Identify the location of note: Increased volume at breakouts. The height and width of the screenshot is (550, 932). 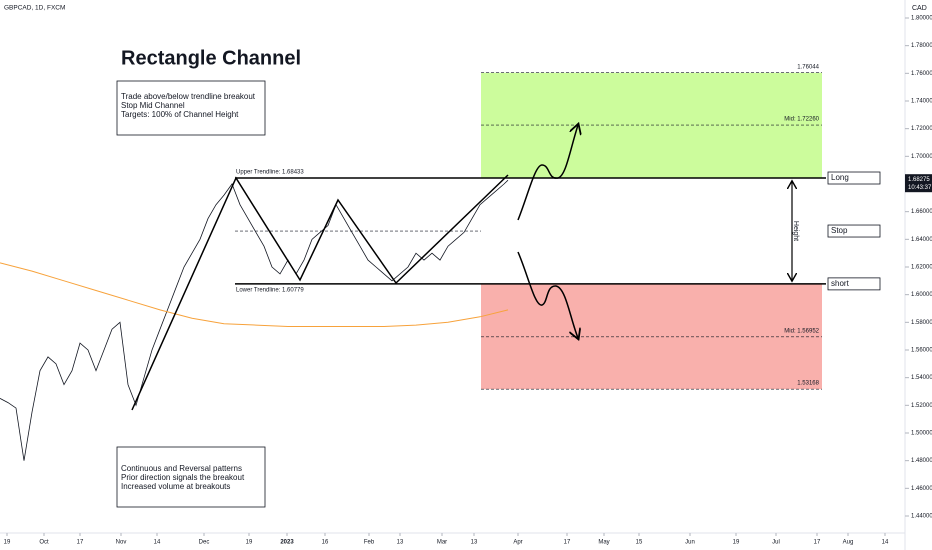
(175, 486).